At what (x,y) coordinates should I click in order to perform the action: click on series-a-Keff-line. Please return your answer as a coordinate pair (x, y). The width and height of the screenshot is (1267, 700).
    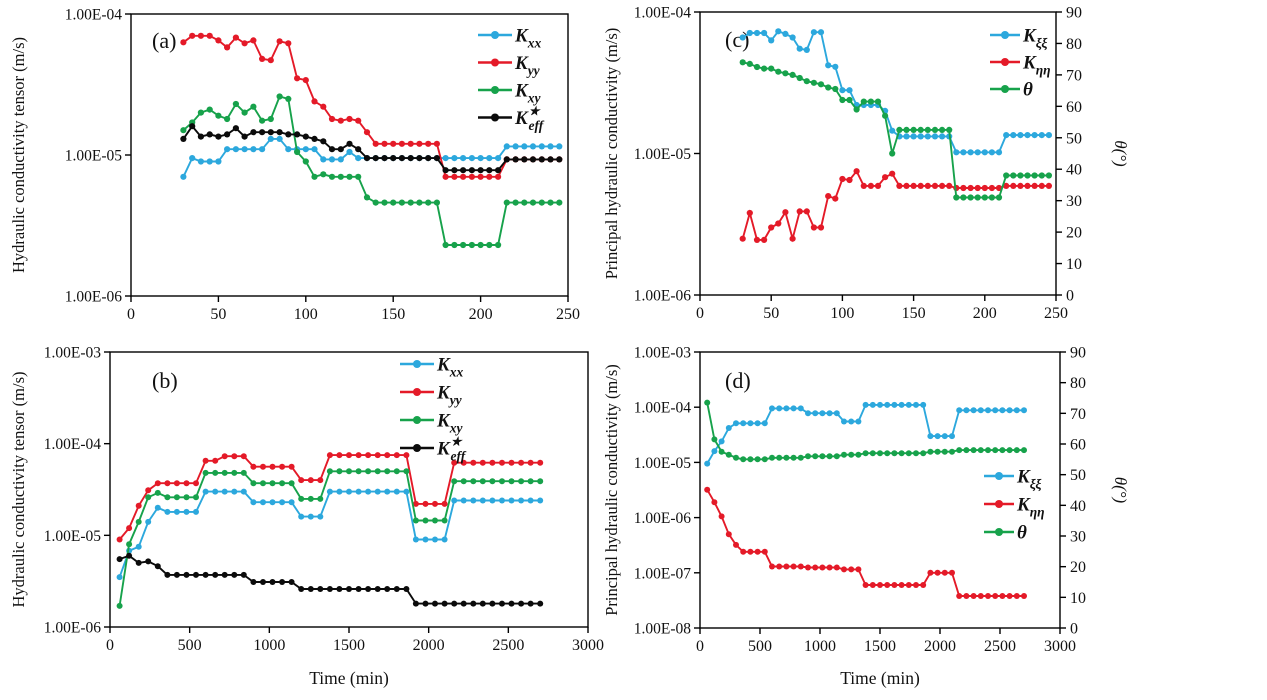
    Looking at the image, I should click on (371, 148).